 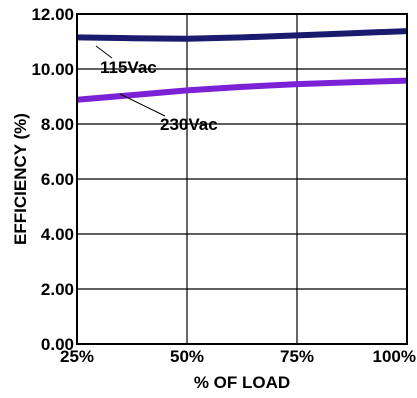 I want to click on y-tick-label: 10.00, so click(x=52, y=69).